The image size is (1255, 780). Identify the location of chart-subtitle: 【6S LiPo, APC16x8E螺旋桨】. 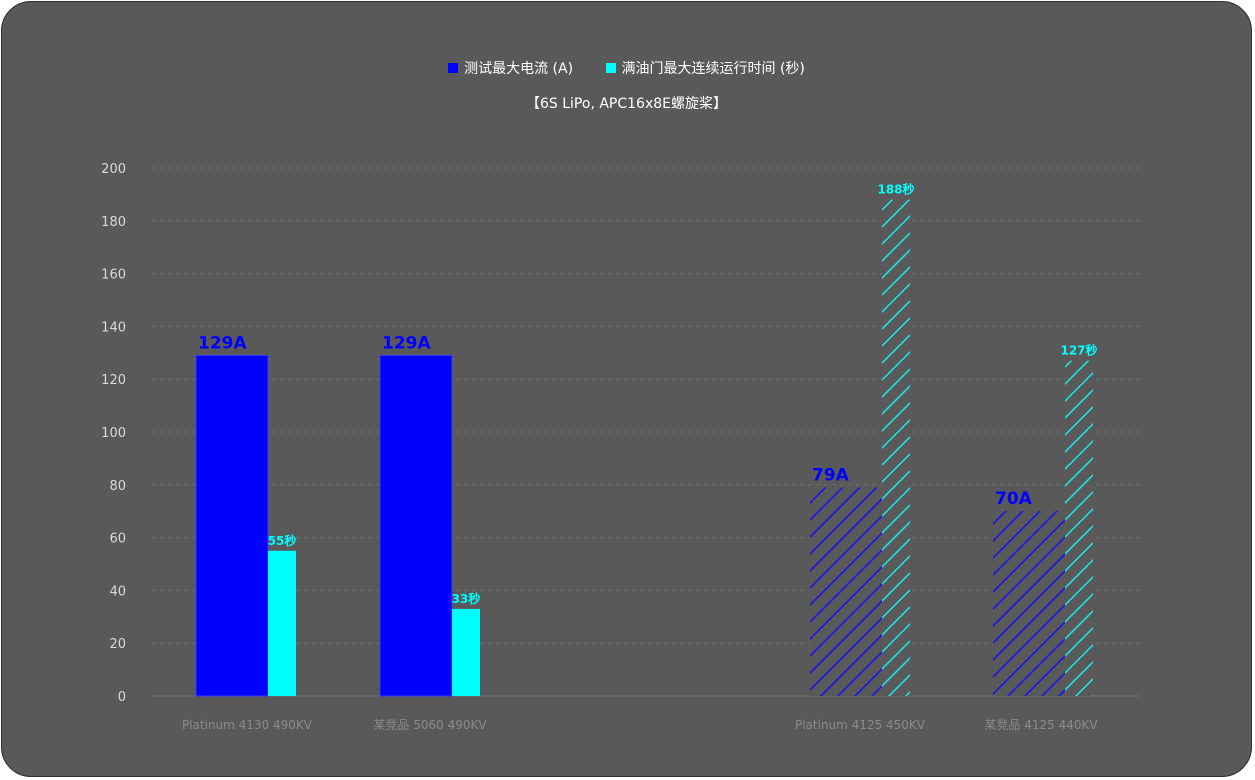
(626, 104).